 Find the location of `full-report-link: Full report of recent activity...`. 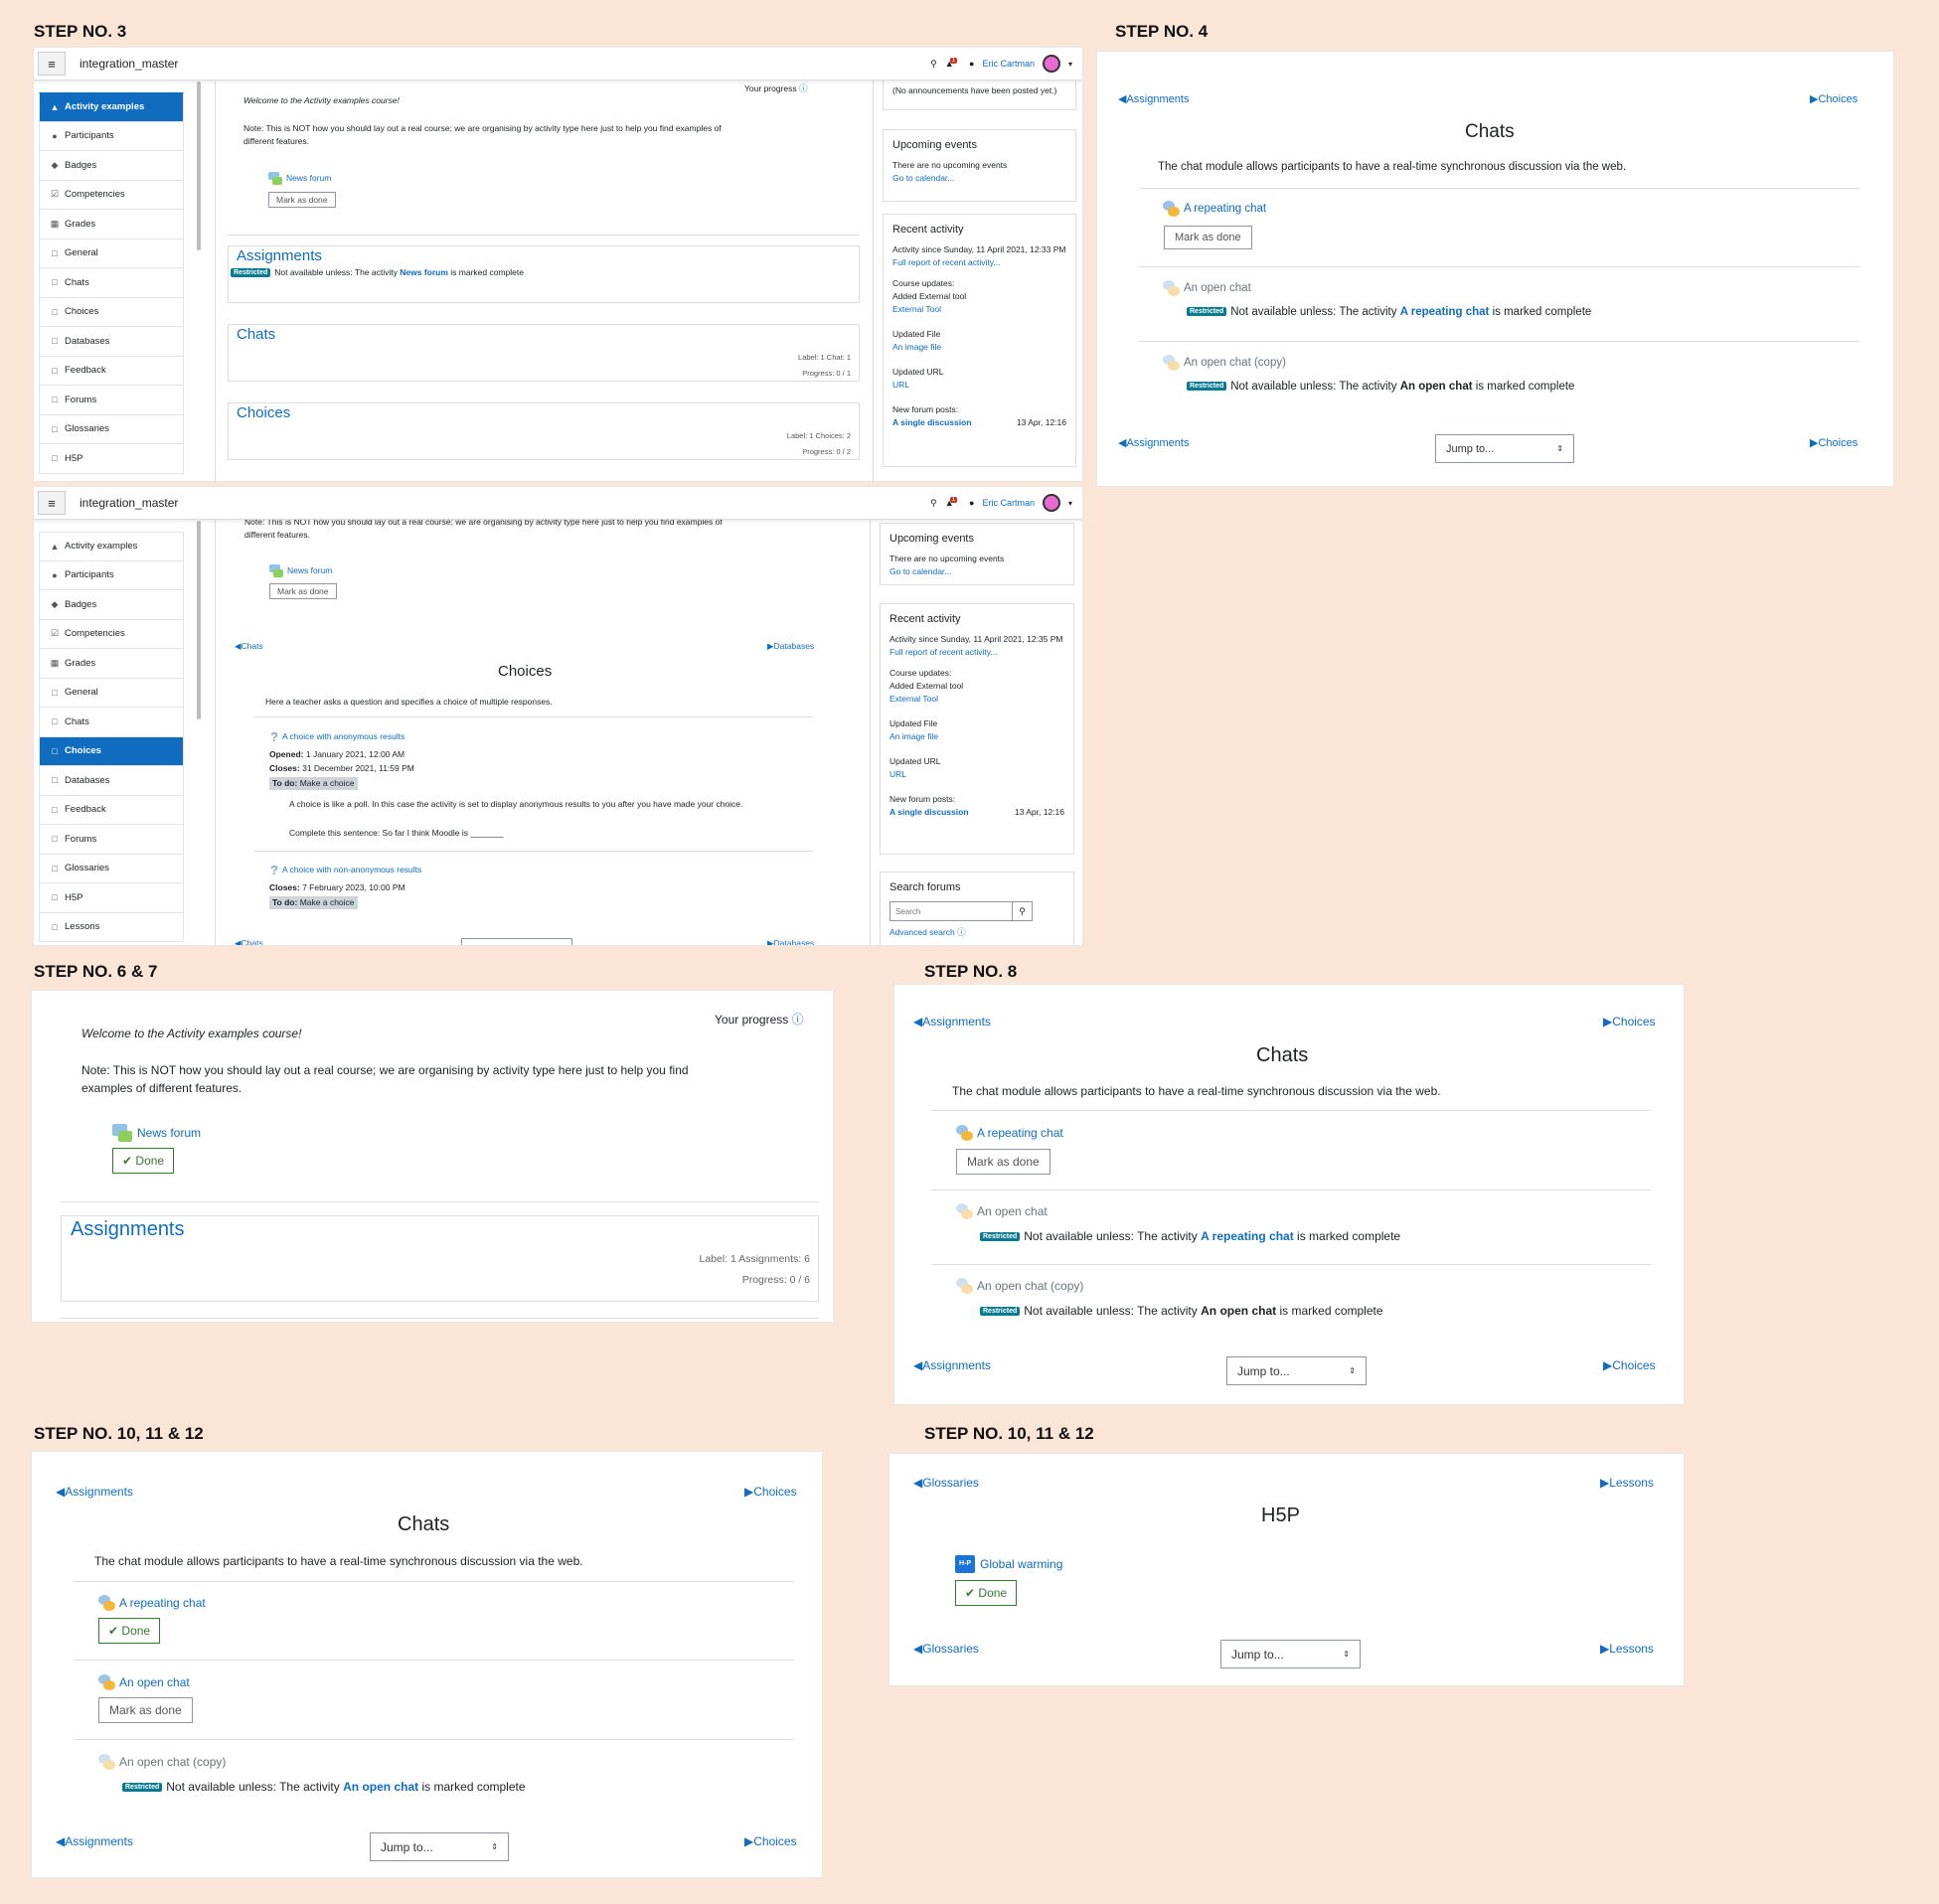

full-report-link: Full report of recent activity... is located at coordinates (946, 262).